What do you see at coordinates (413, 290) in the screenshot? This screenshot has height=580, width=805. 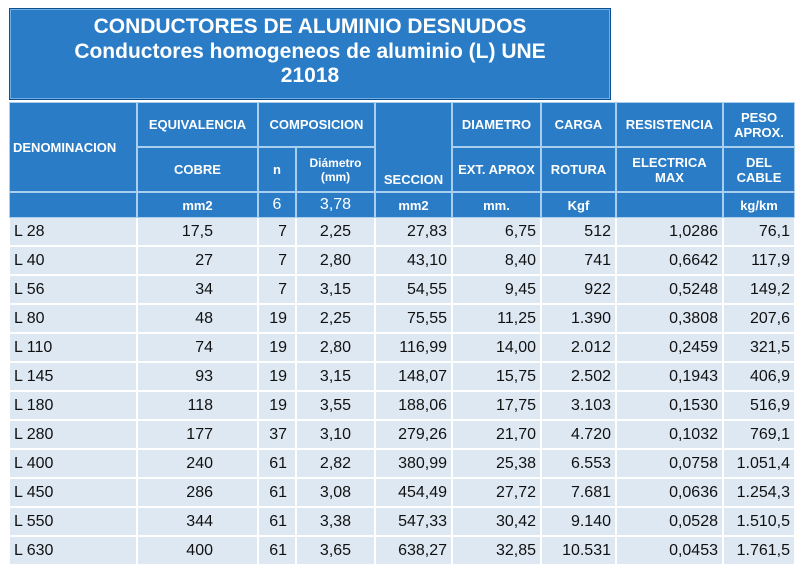 I see `cell-seccion: 54,55` at bounding box center [413, 290].